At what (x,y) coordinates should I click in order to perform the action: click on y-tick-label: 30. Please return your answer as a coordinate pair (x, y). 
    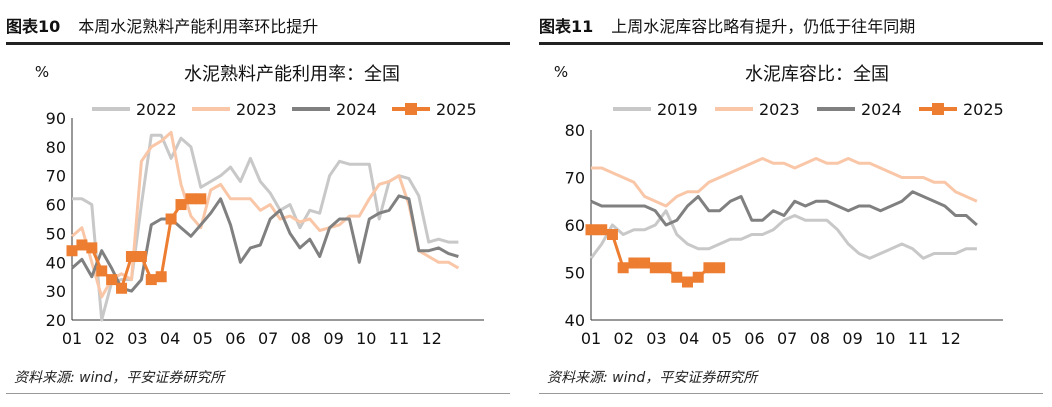
    Looking at the image, I should click on (56, 291).